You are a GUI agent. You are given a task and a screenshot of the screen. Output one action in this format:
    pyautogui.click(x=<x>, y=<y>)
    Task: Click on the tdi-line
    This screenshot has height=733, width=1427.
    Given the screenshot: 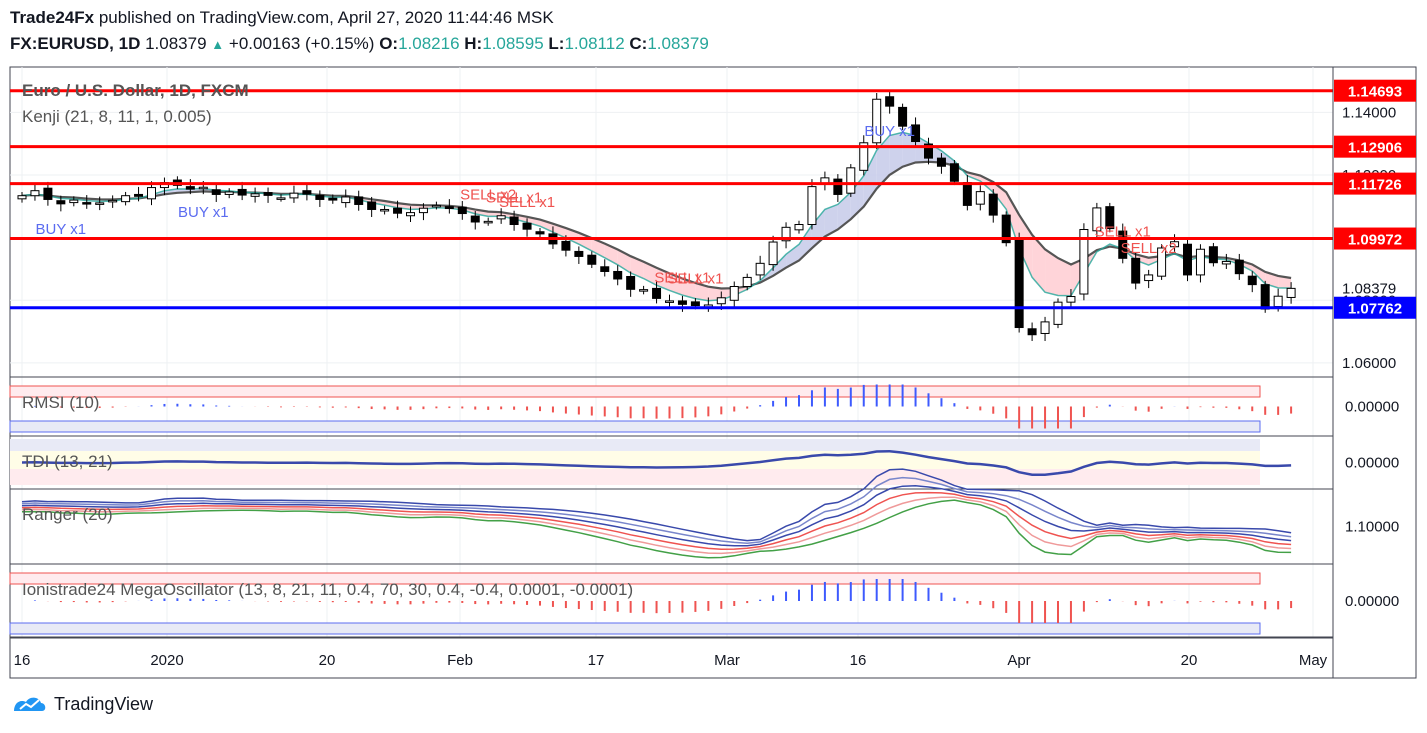 What is the action you would take?
    pyautogui.click(x=656, y=463)
    